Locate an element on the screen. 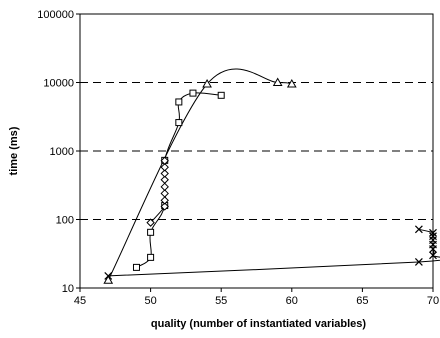 The height and width of the screenshot is (338, 440). x-tick-label: 45 is located at coordinates (80, 301).